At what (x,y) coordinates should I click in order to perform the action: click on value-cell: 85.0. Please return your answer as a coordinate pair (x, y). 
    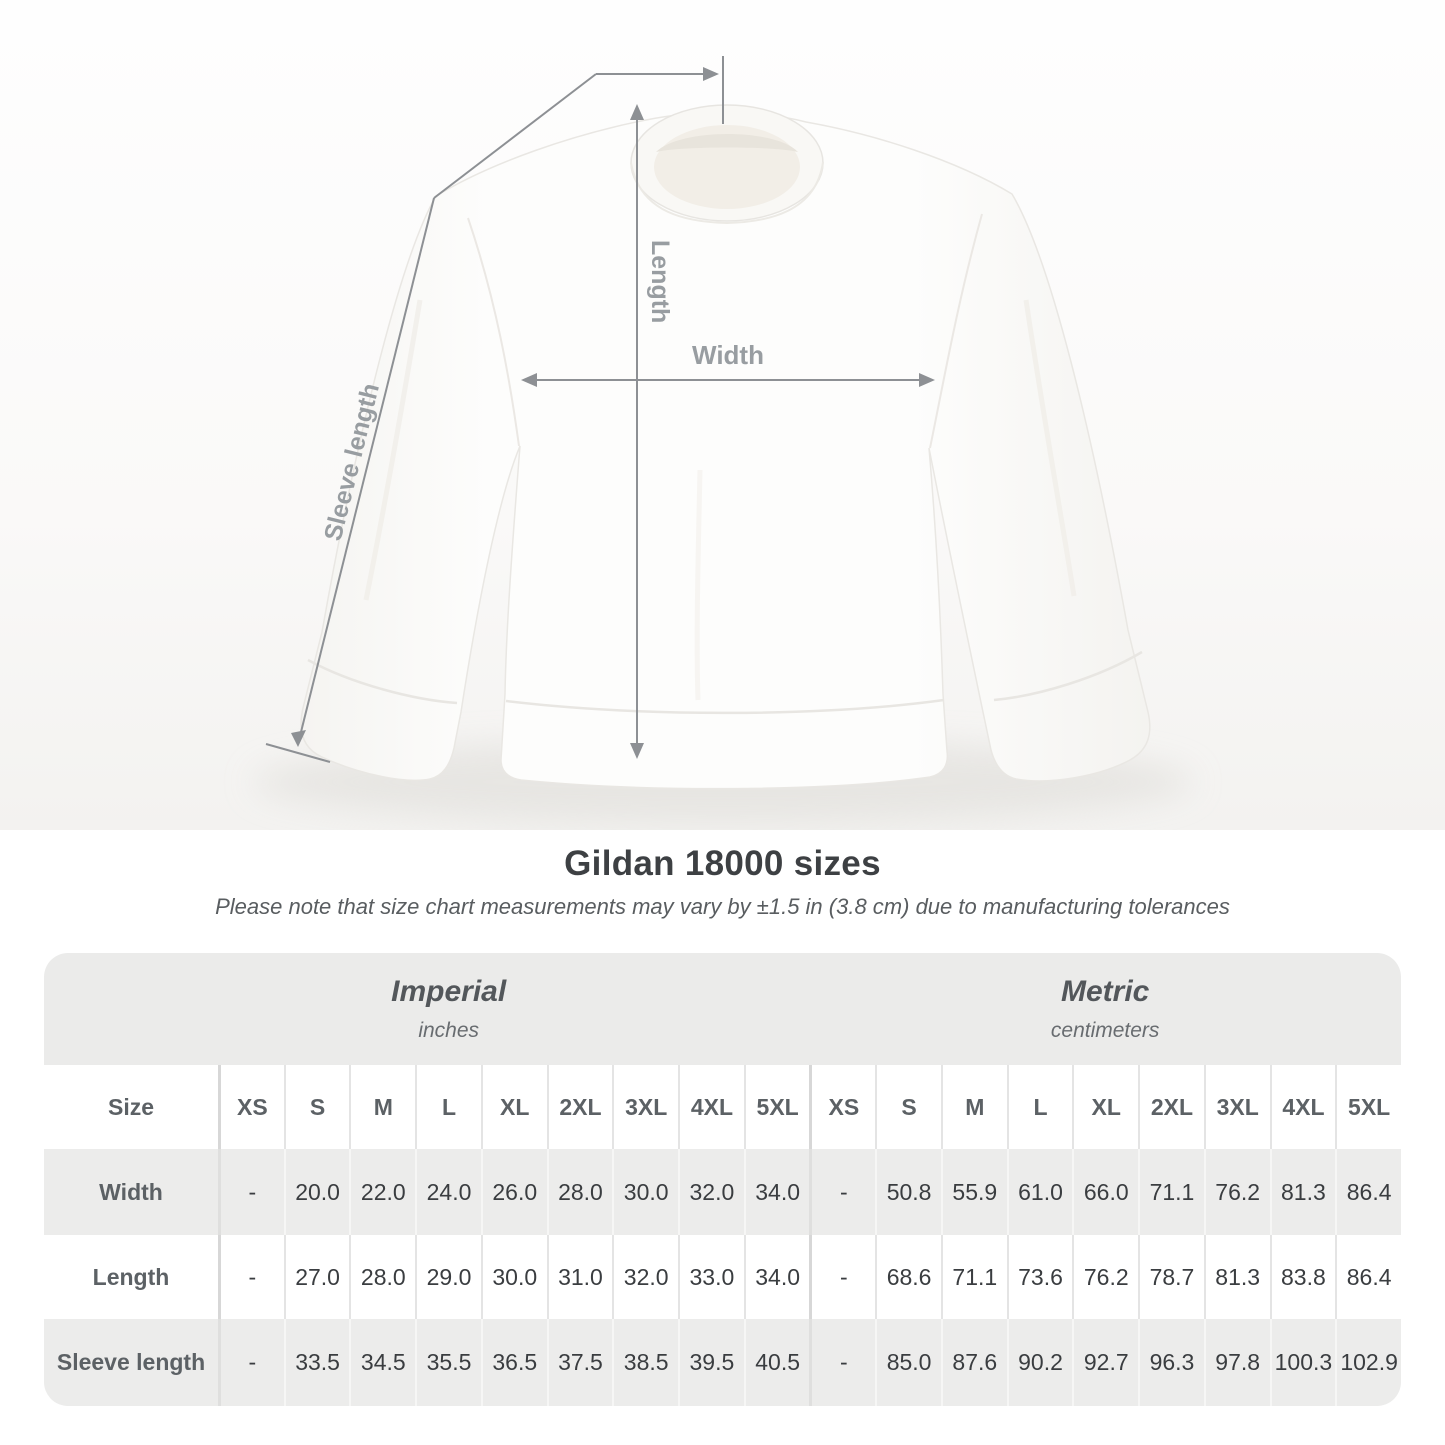
    Looking at the image, I should click on (908, 1362).